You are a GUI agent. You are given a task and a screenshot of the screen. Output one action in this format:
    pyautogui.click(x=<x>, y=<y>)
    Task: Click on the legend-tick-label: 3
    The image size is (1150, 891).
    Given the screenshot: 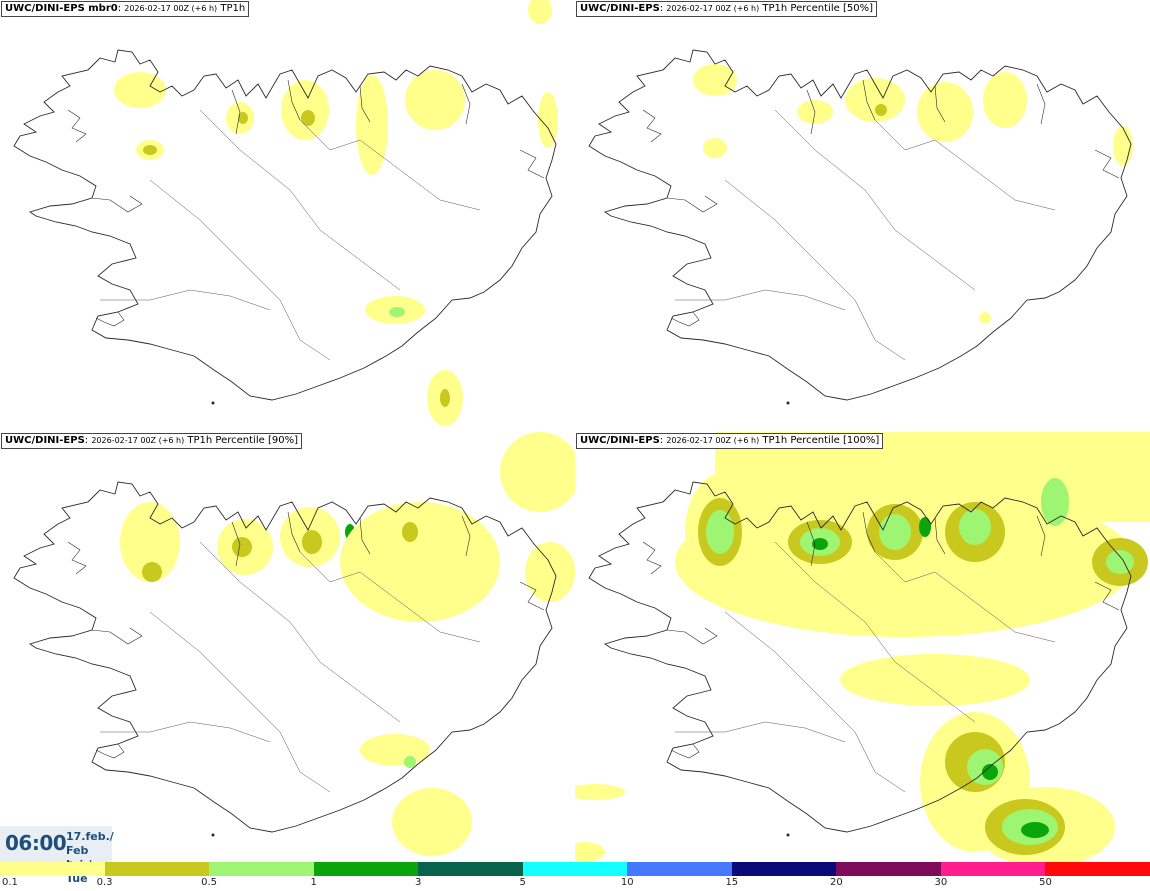 What is the action you would take?
    pyautogui.click(x=418, y=882)
    